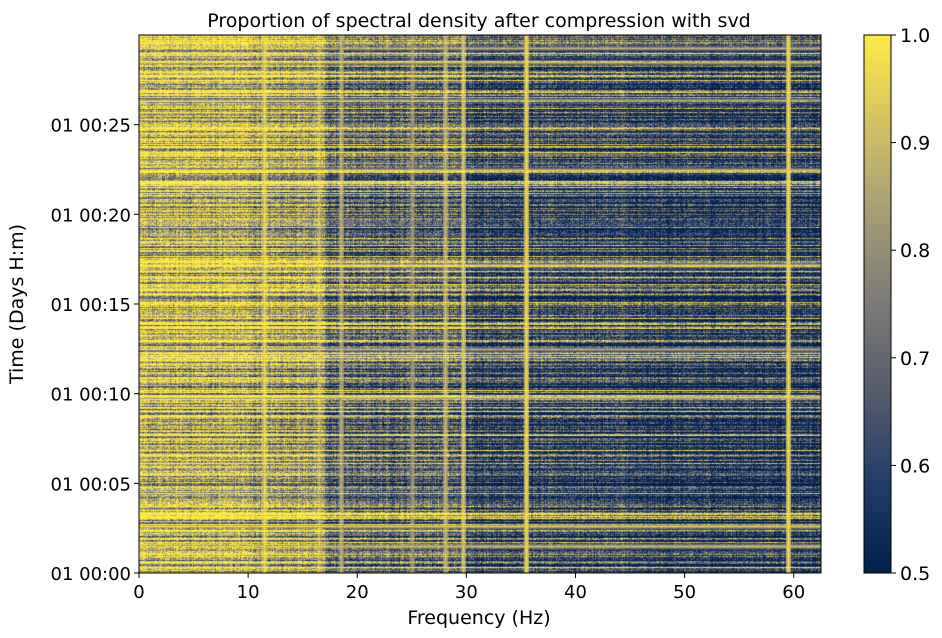 This screenshot has height=638, width=942. What do you see at coordinates (91, 126) in the screenshot?
I see `y-tick-label: 01 00:25` at bounding box center [91, 126].